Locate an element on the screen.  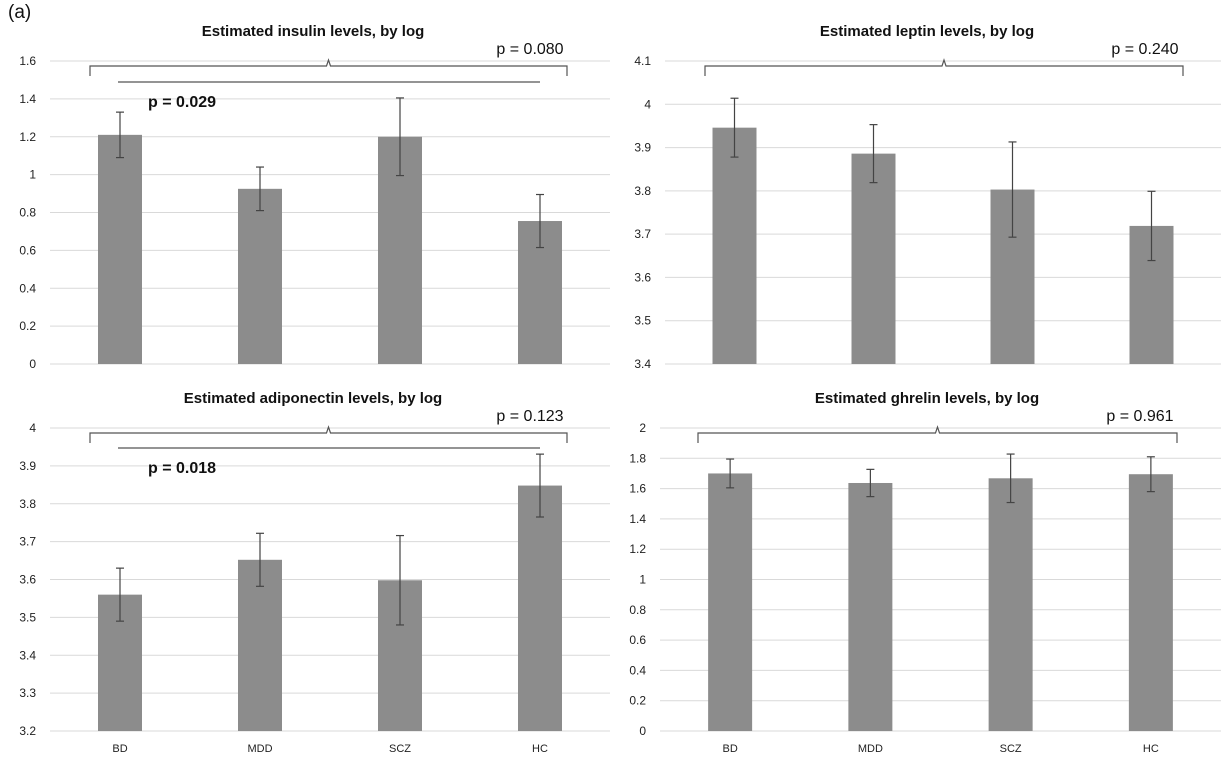
figure-label: (a) is located at coordinates (20, 12).